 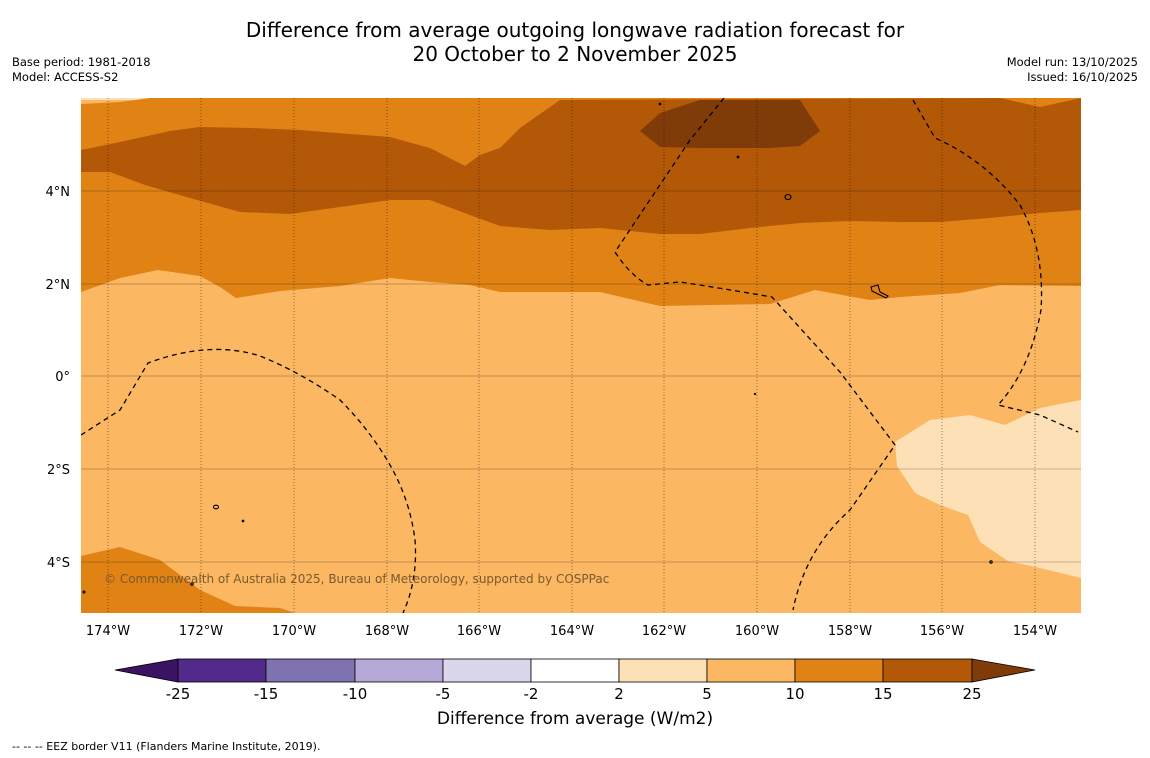 I want to click on lat-label-4s: 4°S, so click(x=58, y=563).